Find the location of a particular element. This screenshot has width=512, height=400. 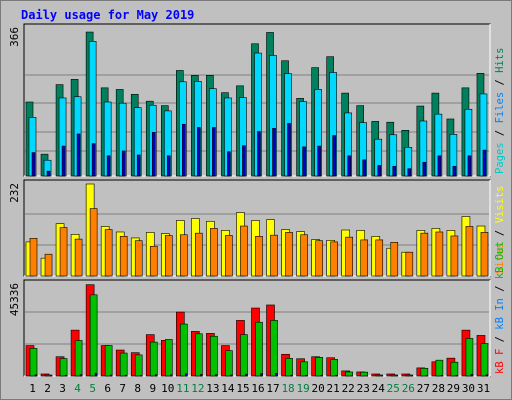

legend-entry: kB In is located at coordinates (500, 314).